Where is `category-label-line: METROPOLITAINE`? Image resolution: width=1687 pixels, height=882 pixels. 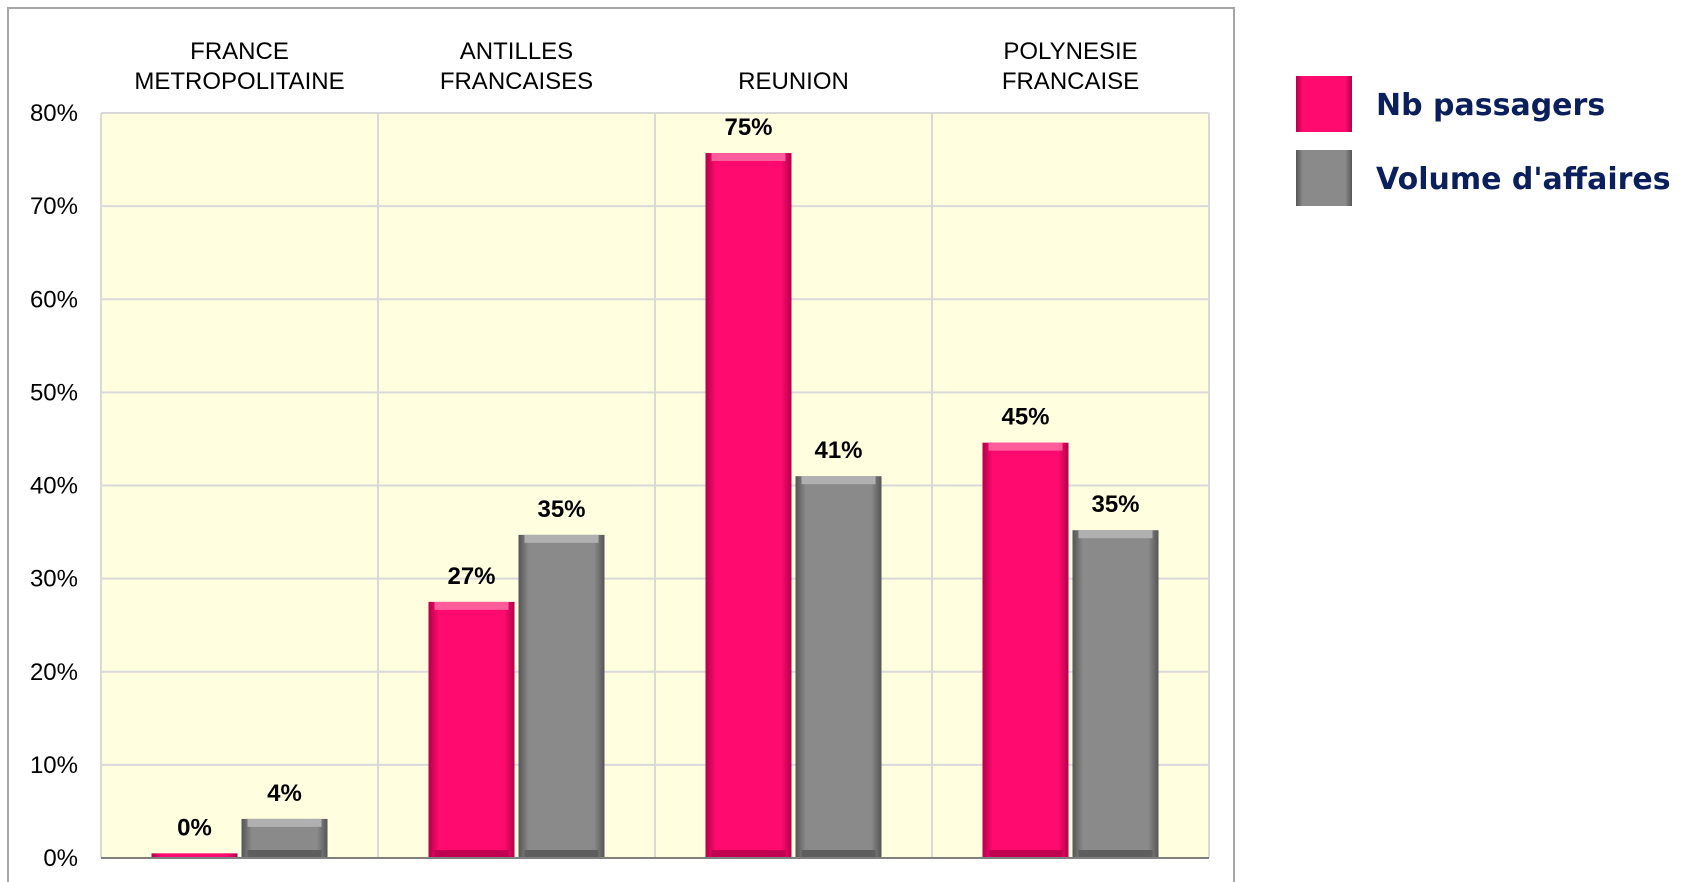
category-label-line: METROPOLITAINE is located at coordinates (239, 81).